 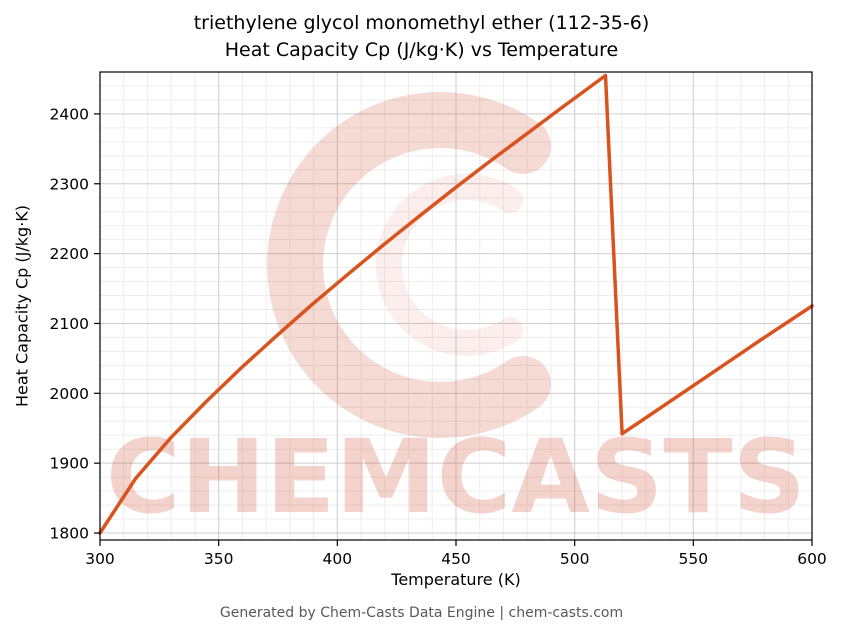 I want to click on x-tick-label: 500, so click(x=575, y=559).